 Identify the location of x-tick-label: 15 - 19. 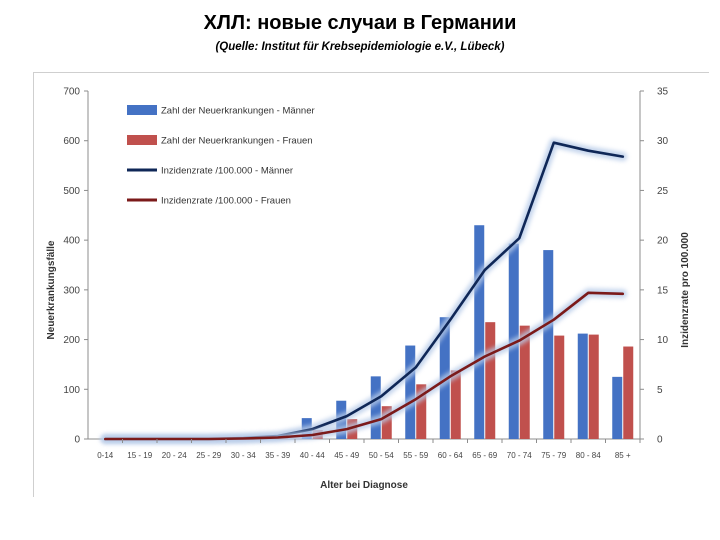
(139, 455).